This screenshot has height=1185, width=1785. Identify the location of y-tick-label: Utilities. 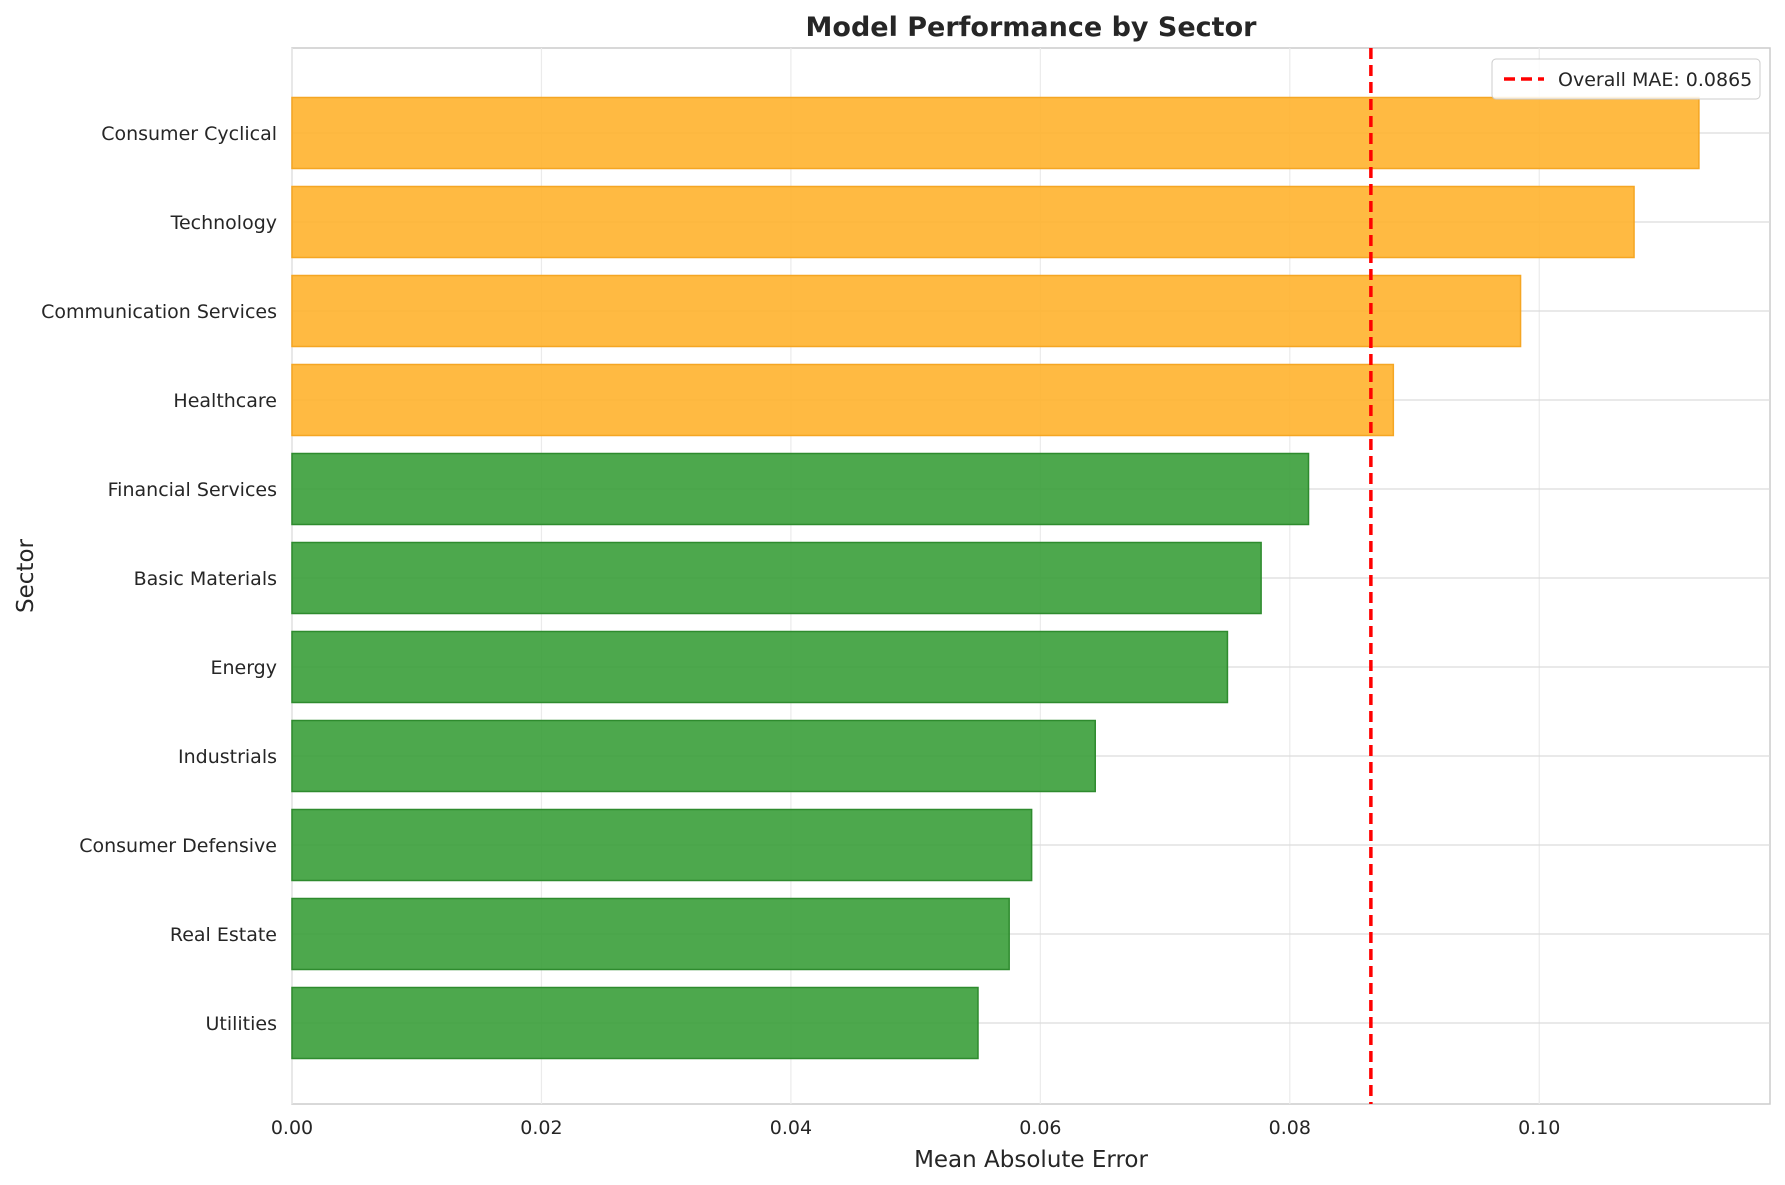
(241, 1024).